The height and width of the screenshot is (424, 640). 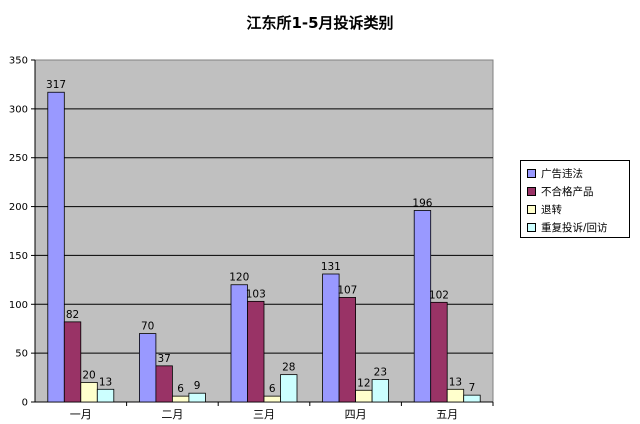 What do you see at coordinates (256, 294) in the screenshot?
I see `data-label: 103` at bounding box center [256, 294].